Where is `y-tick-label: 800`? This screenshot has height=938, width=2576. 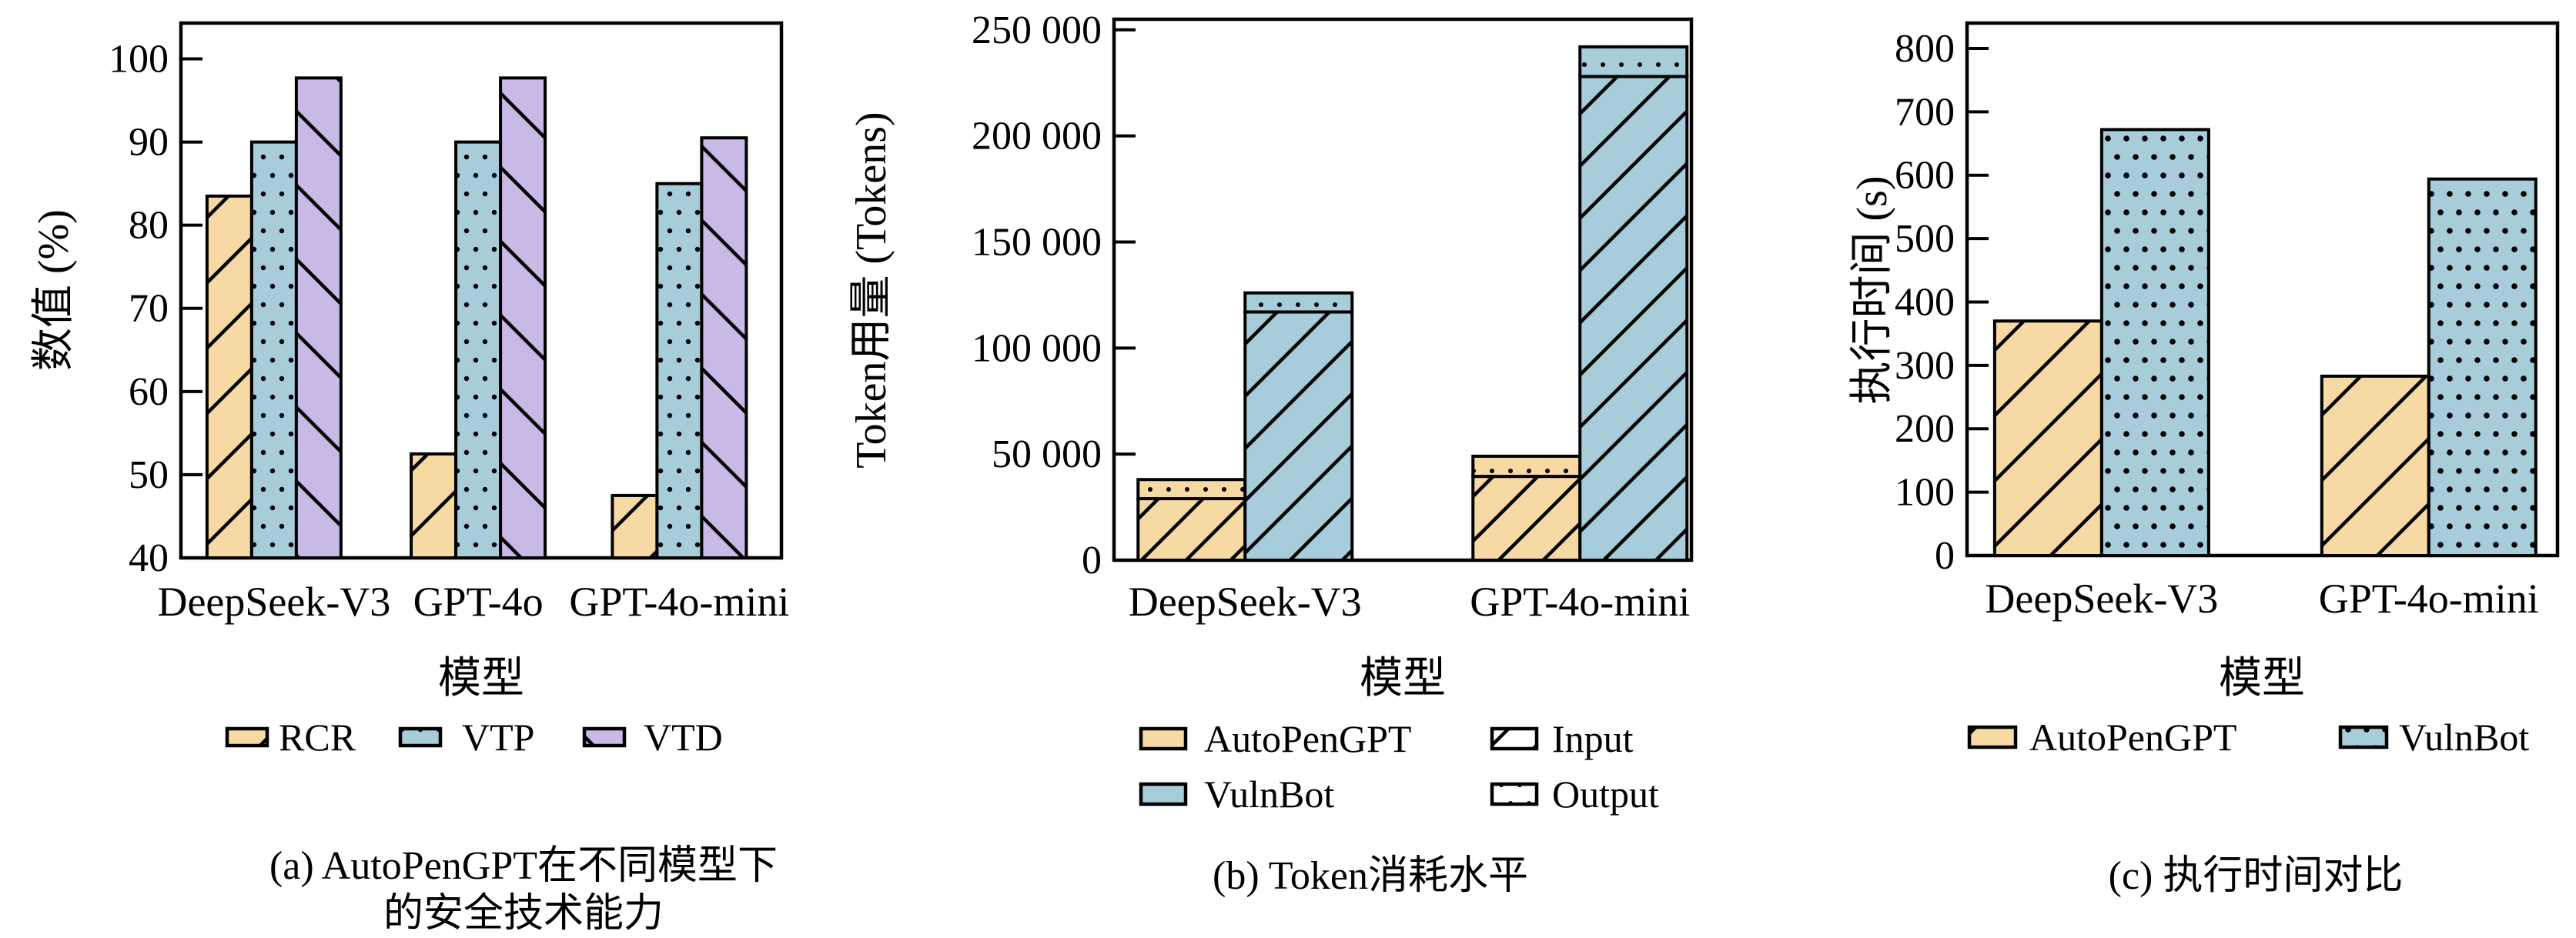
y-tick-label: 800 is located at coordinates (1925, 49).